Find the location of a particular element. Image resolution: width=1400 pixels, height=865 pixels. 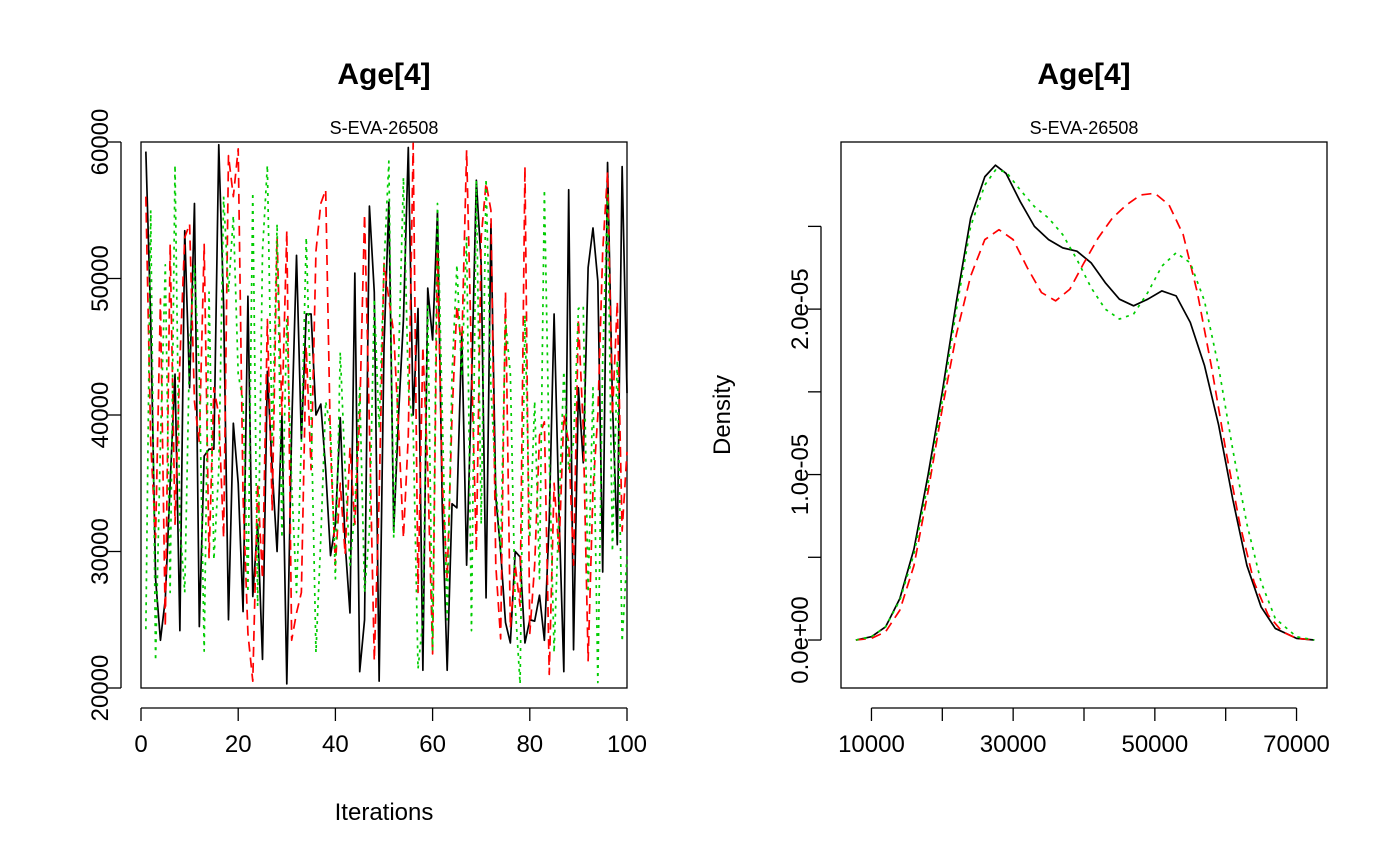

y-tick-label: 50000 is located at coordinates (100, 278).